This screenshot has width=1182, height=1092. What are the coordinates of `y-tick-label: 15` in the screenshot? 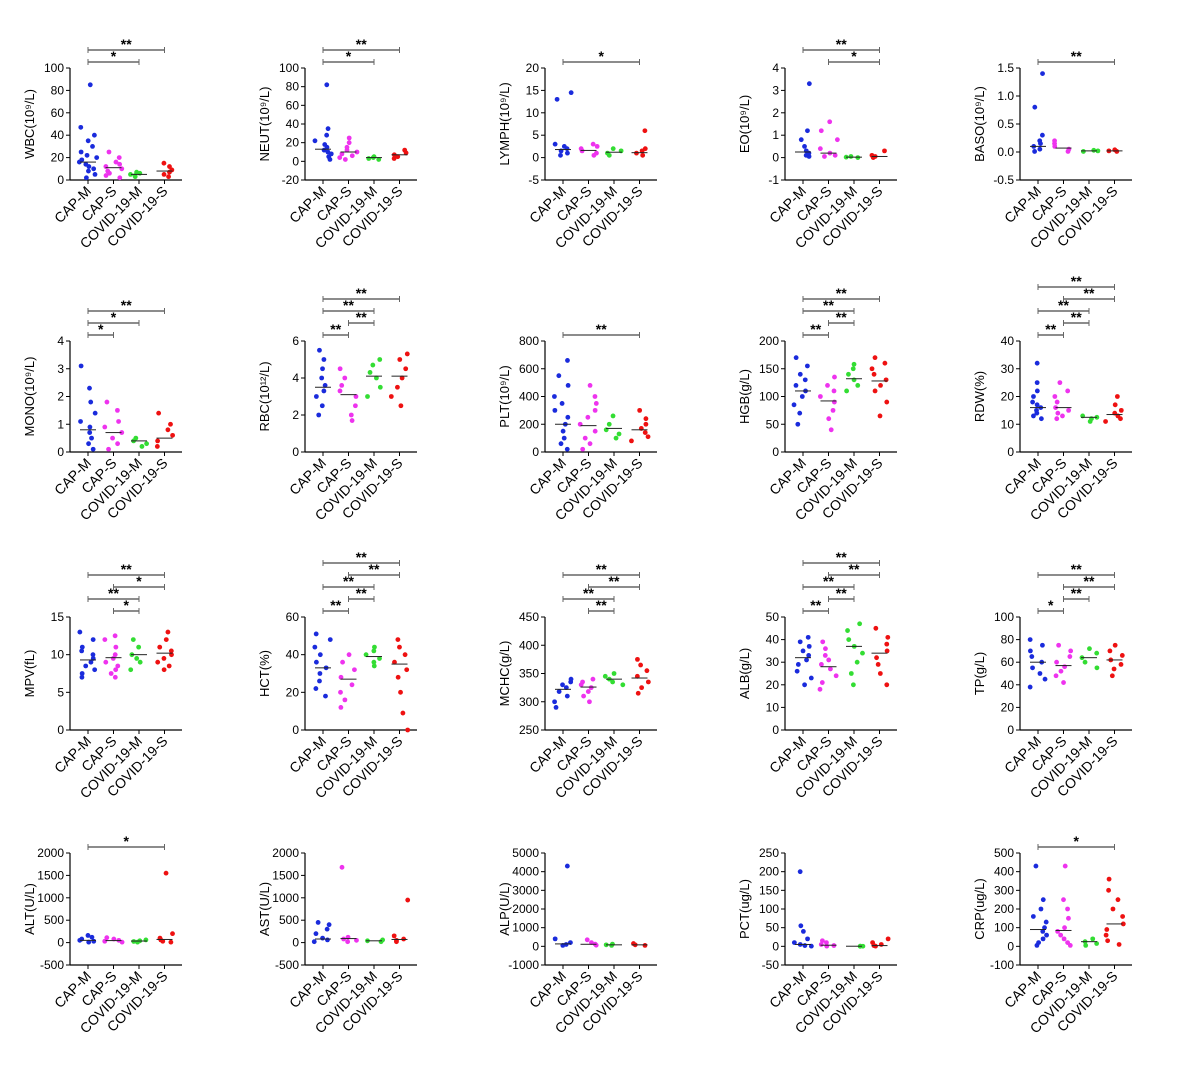 It's located at (58, 617).